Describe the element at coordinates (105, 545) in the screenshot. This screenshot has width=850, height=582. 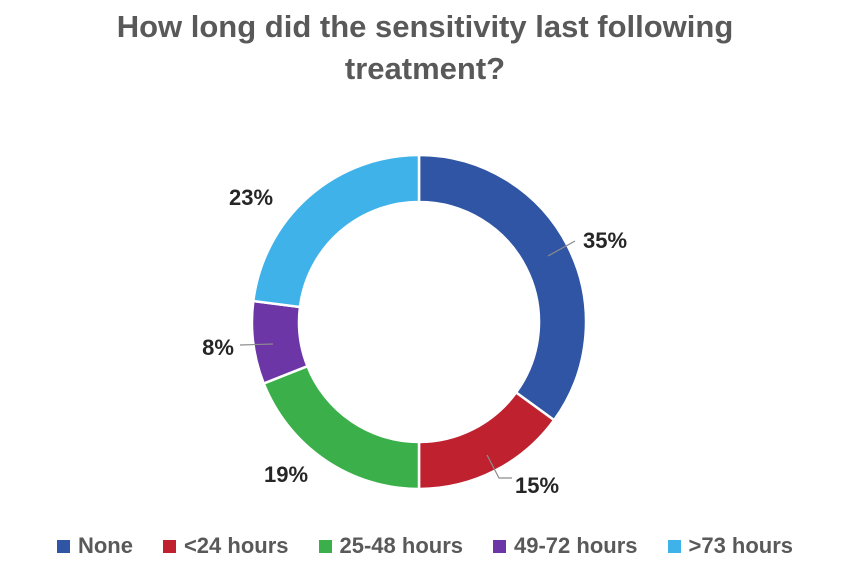
I see `legend-label-0: None` at that location.